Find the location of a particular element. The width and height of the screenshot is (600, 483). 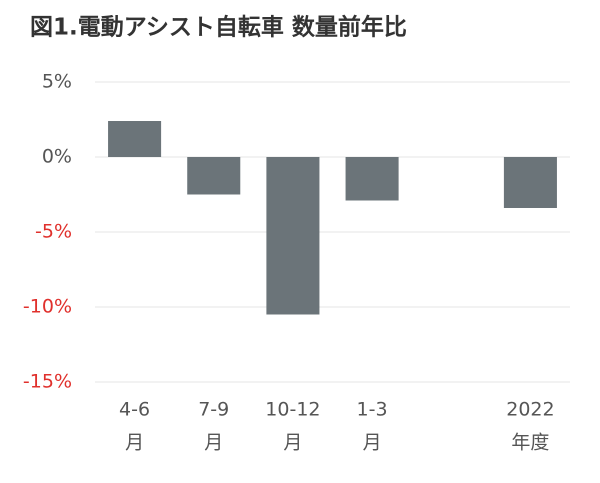

x-tick-label: 1-3 is located at coordinates (372, 410).